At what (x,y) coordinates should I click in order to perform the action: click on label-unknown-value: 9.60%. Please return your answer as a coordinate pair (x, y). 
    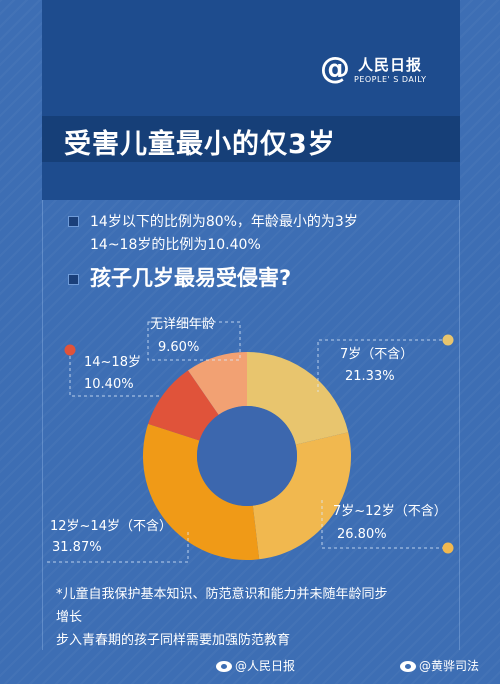
    Looking at the image, I should click on (178, 347).